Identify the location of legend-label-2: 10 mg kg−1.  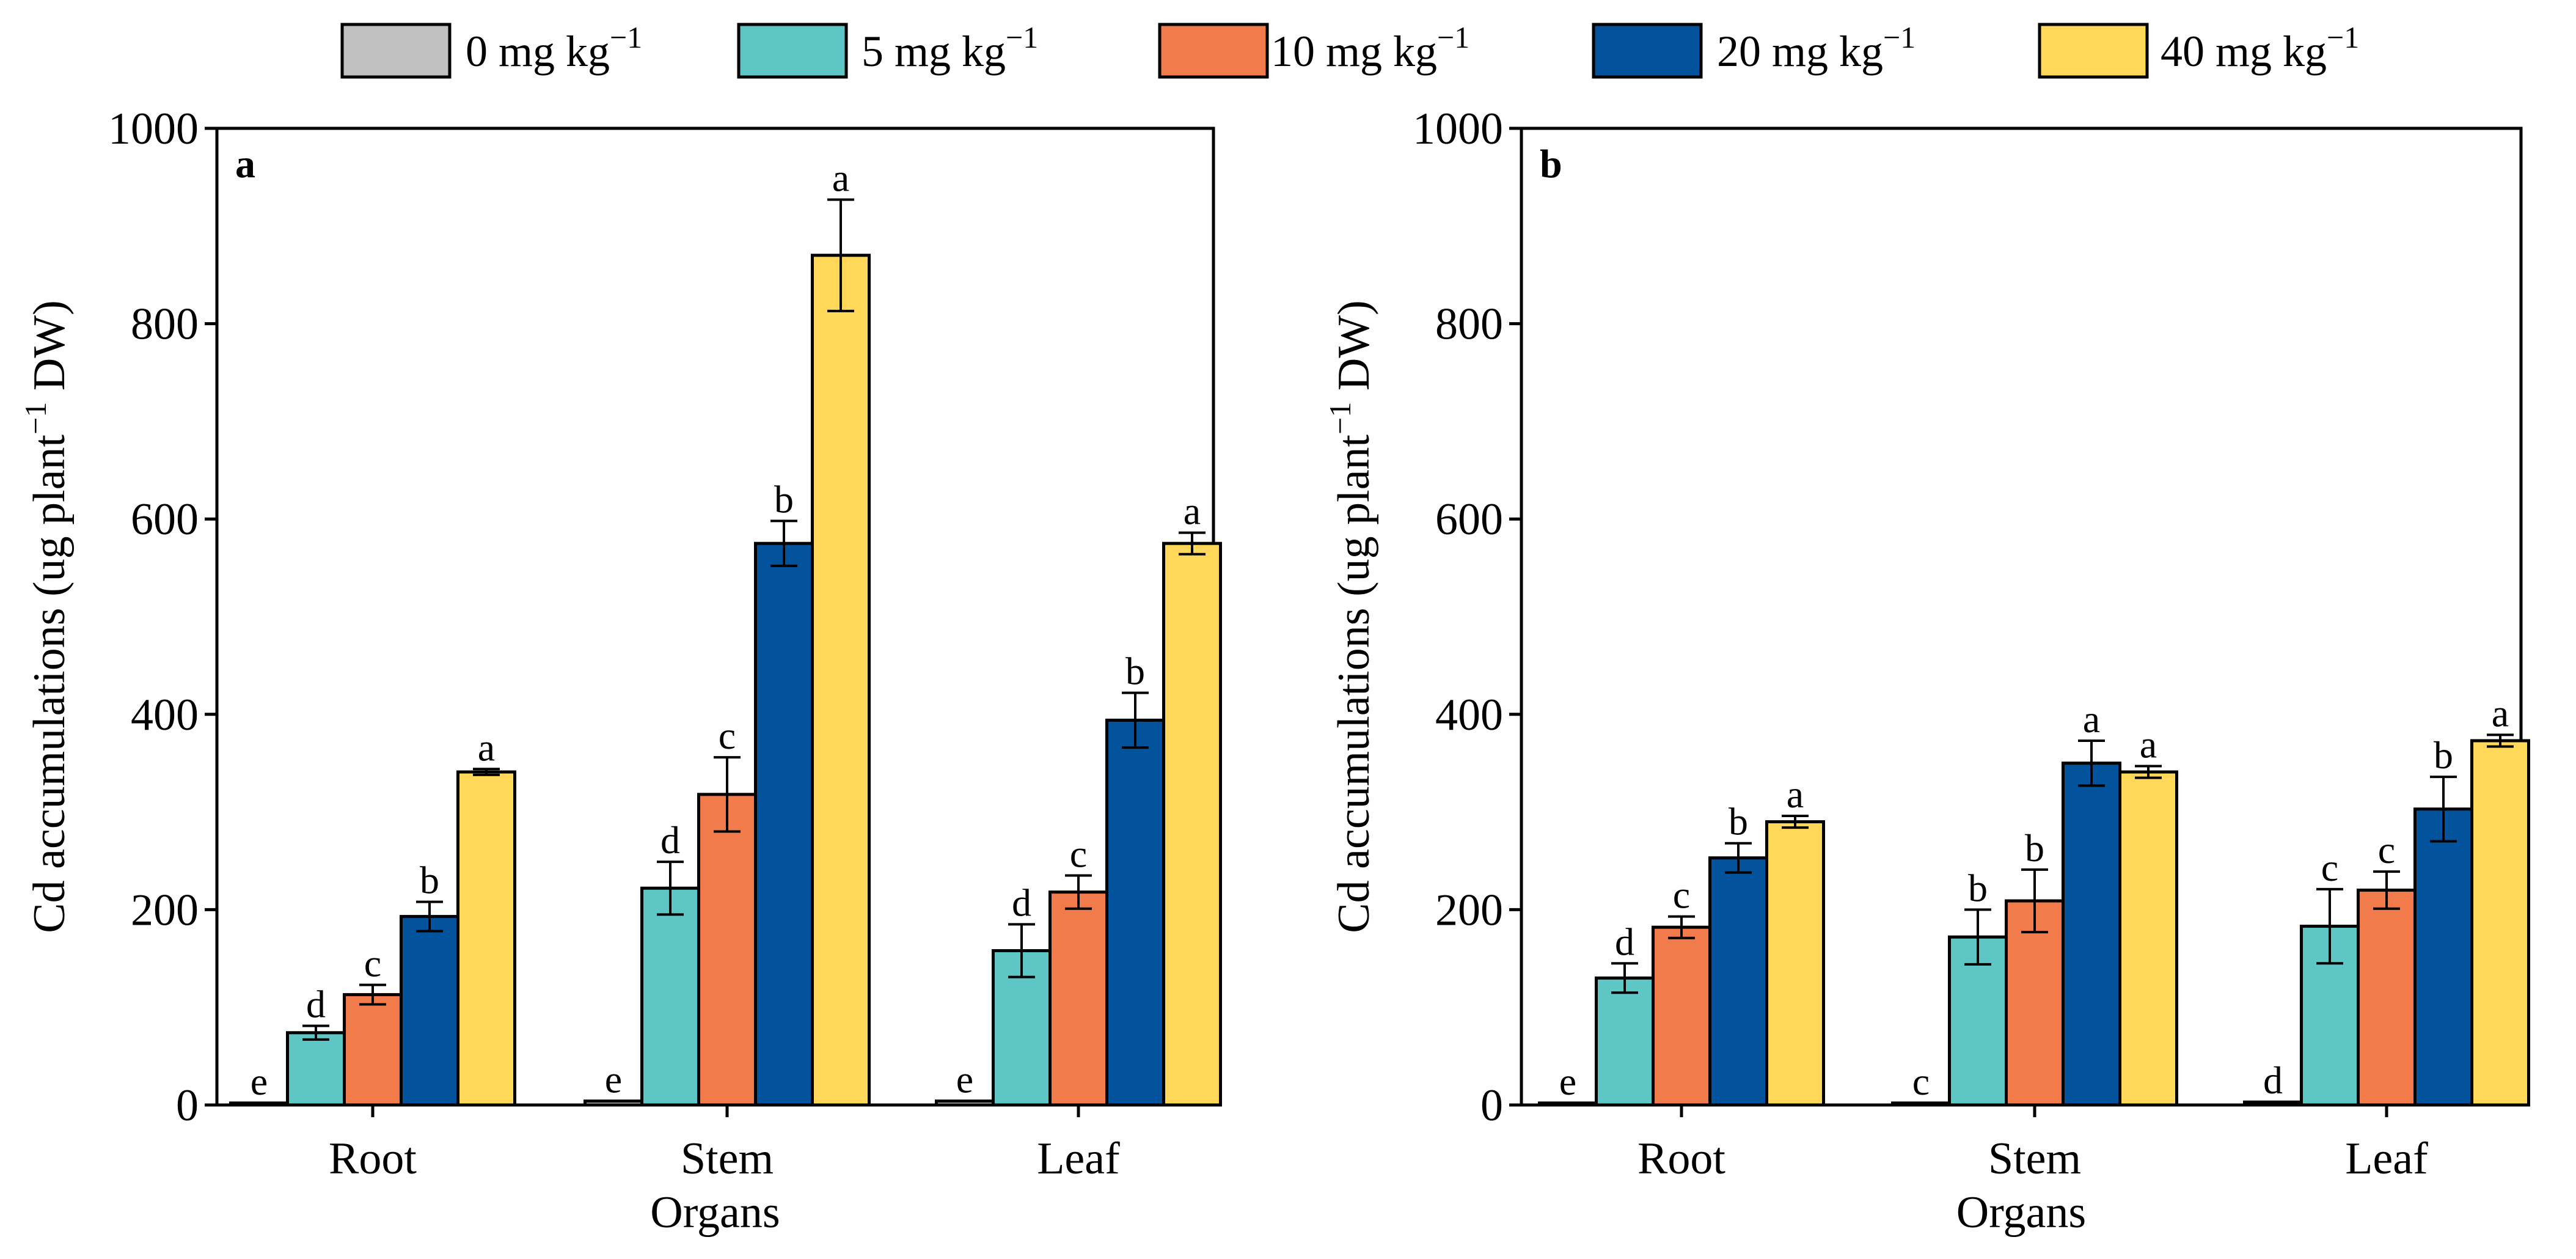
(1370, 48).